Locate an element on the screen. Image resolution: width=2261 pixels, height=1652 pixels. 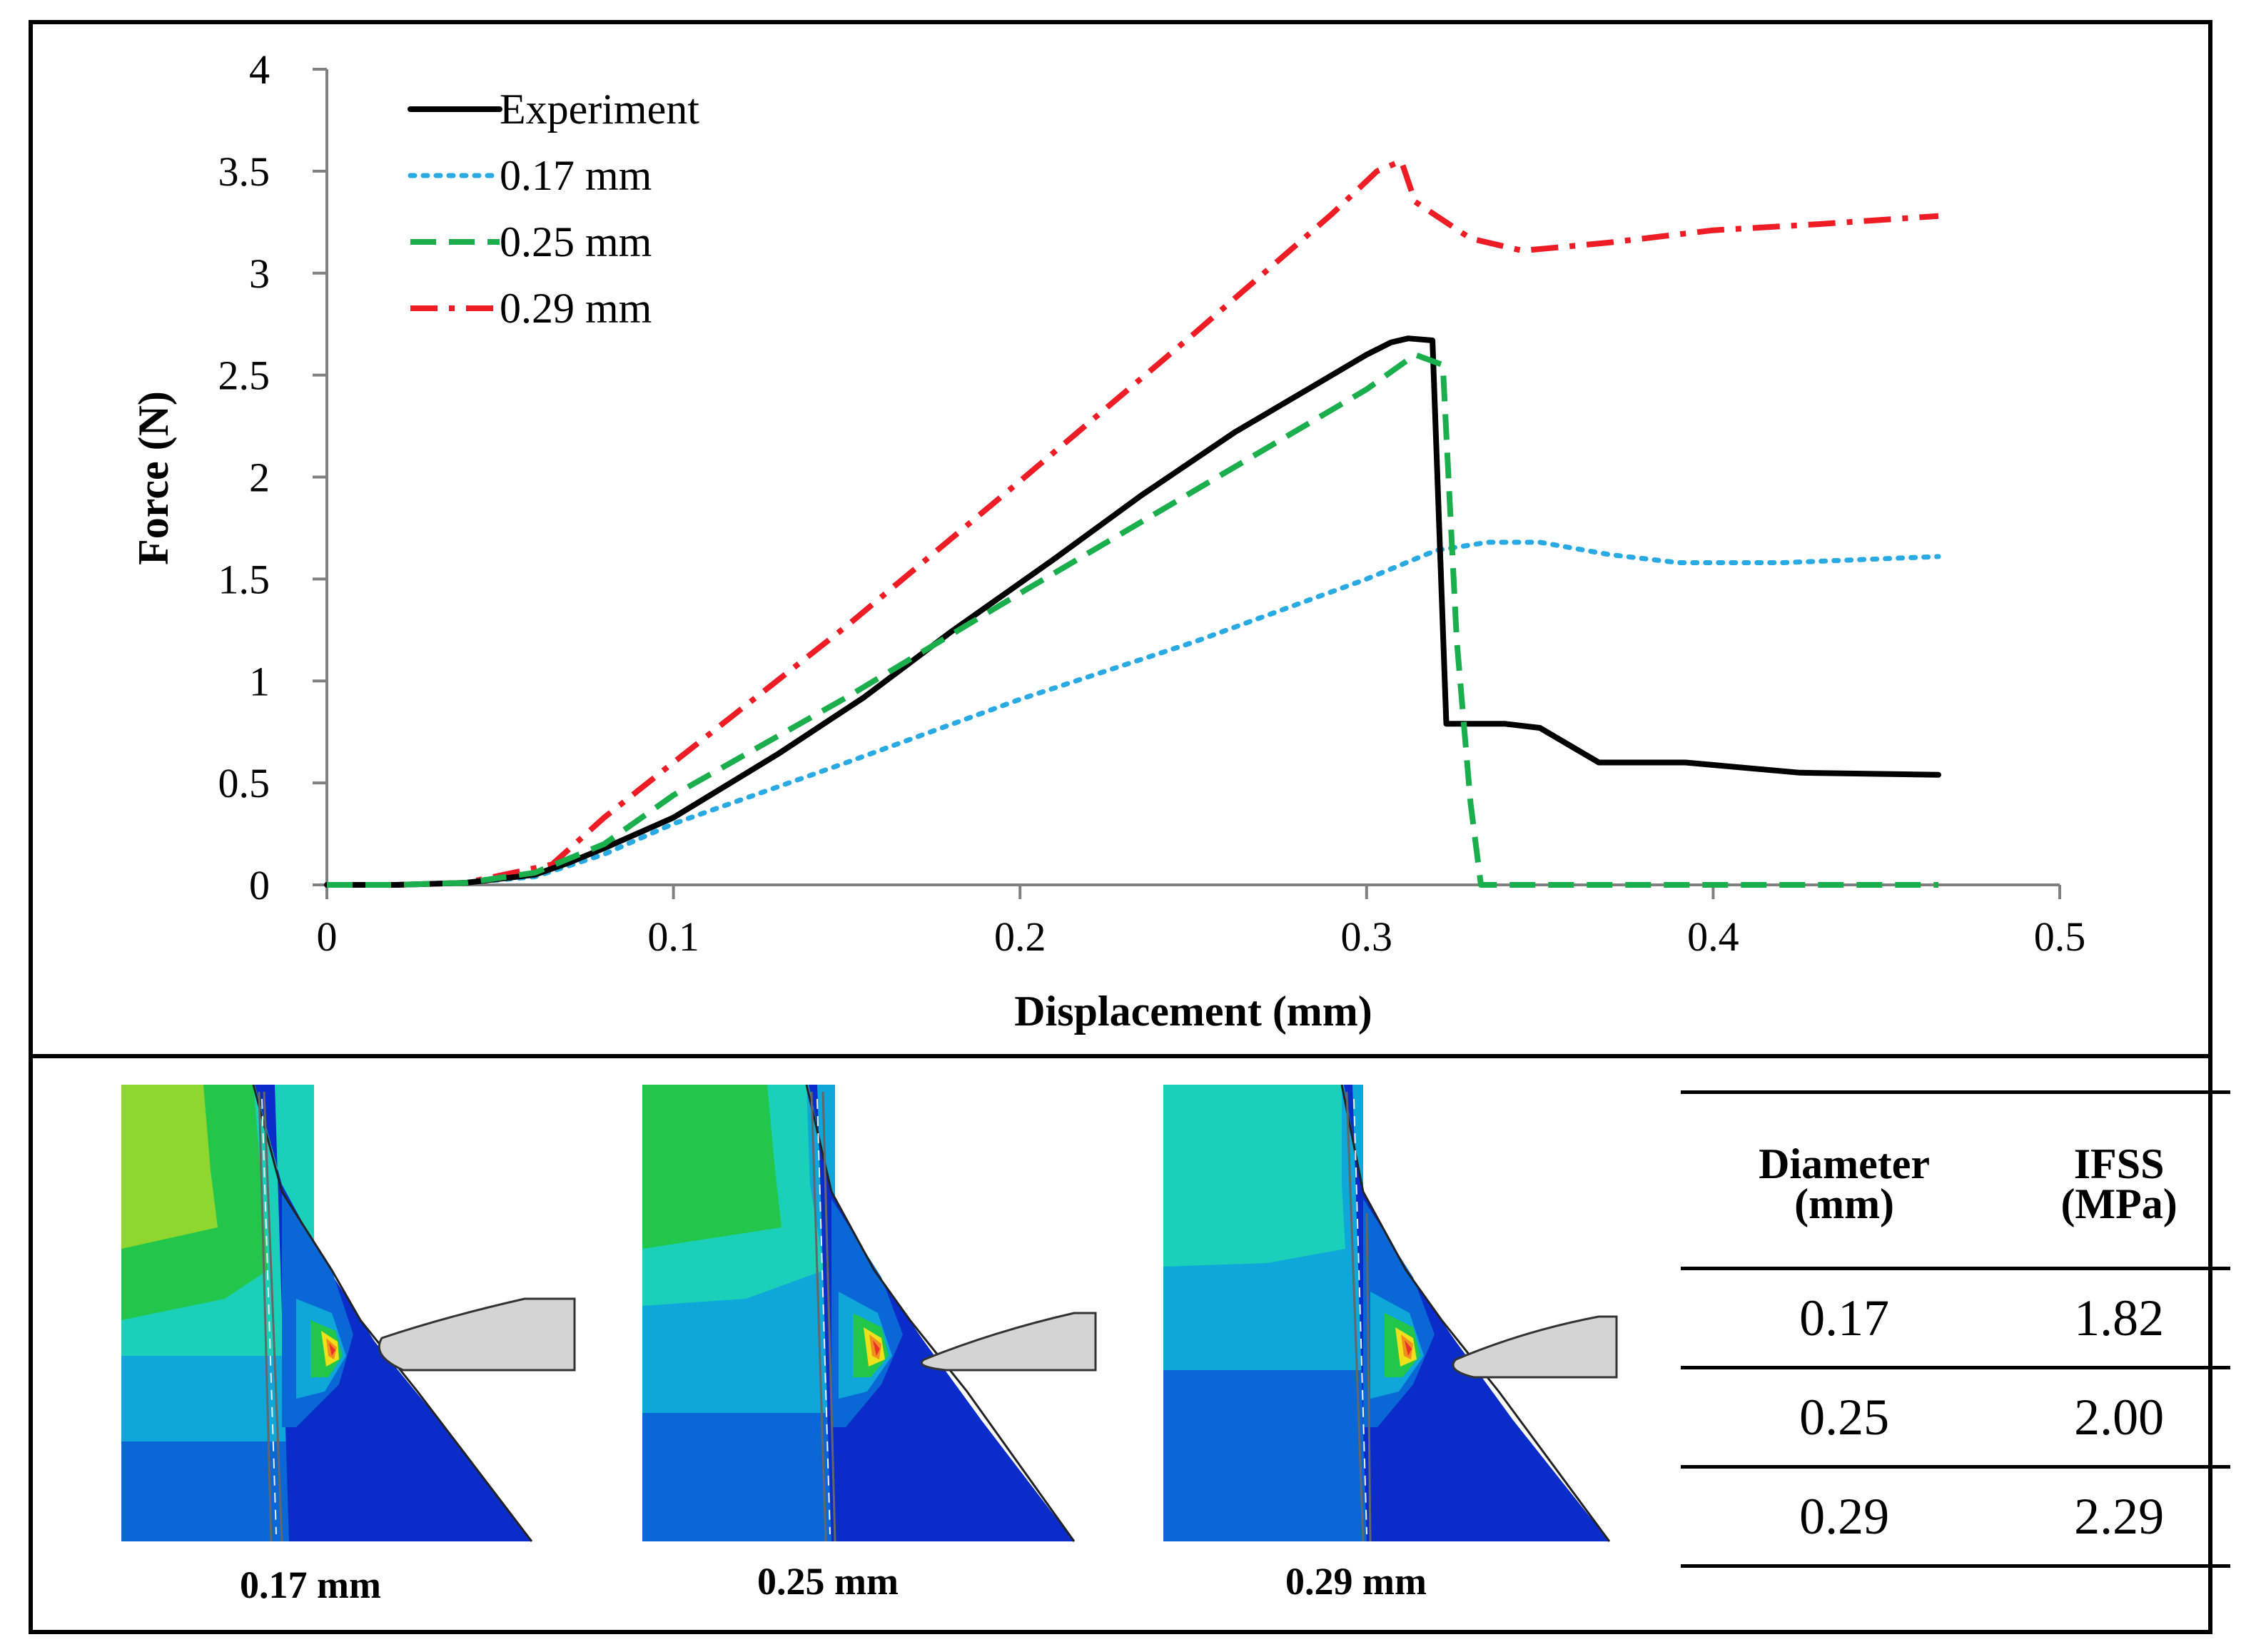
sim-caption-0-17mm: 0.17 mm is located at coordinates (310, 1585).